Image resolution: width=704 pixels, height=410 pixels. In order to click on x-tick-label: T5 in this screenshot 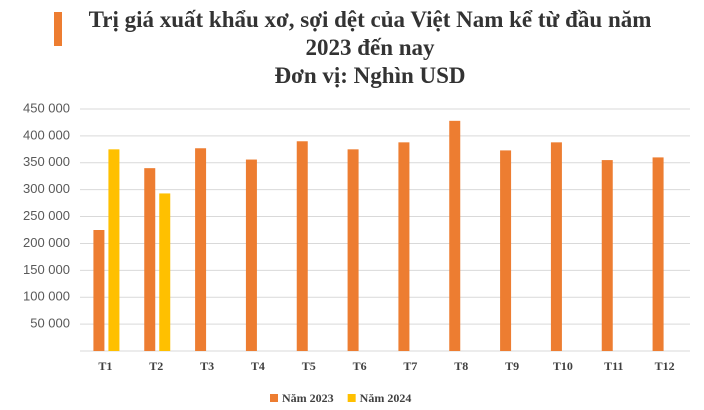, I will do `click(309, 366)`.